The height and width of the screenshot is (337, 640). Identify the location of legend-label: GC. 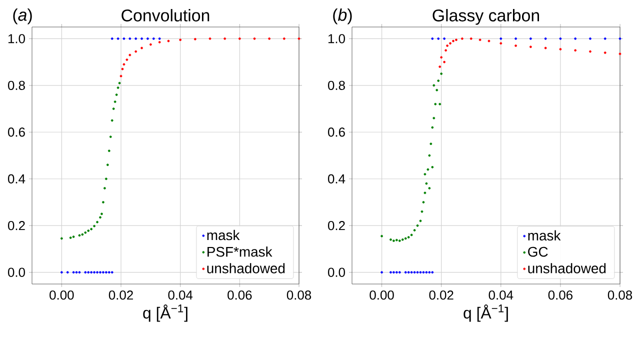
(538, 251).